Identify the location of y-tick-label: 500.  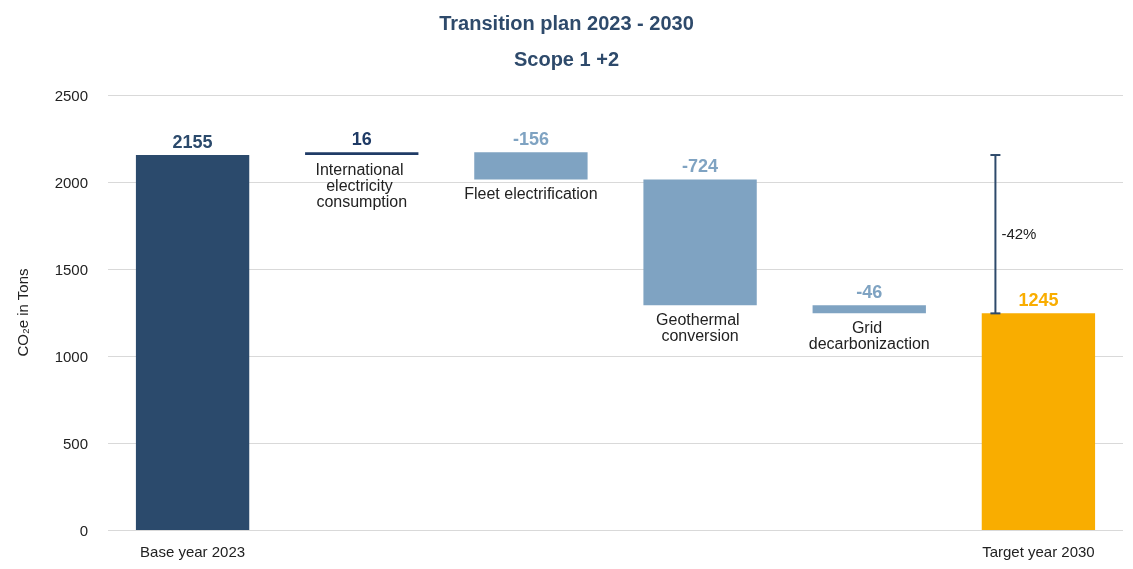
(75, 443).